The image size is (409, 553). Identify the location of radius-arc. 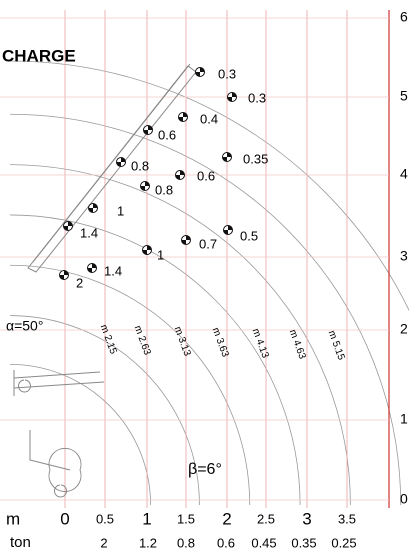
(80, 435).